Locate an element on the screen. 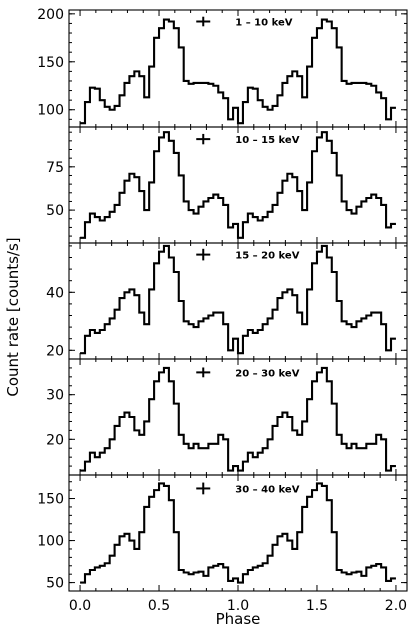 This screenshot has width=415, height=634. panel-20-30kev-ytick-label: 20 is located at coordinates (55, 440).